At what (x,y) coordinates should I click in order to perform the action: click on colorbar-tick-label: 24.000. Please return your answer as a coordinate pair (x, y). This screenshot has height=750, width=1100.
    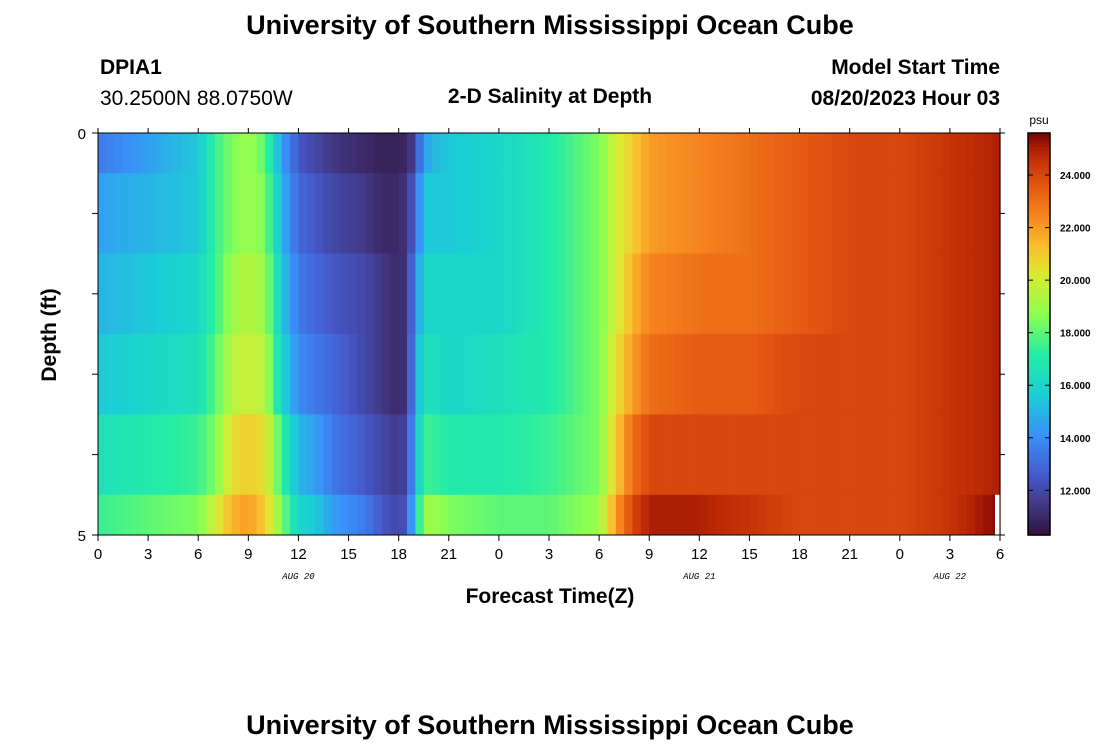
    Looking at the image, I should click on (1075, 176).